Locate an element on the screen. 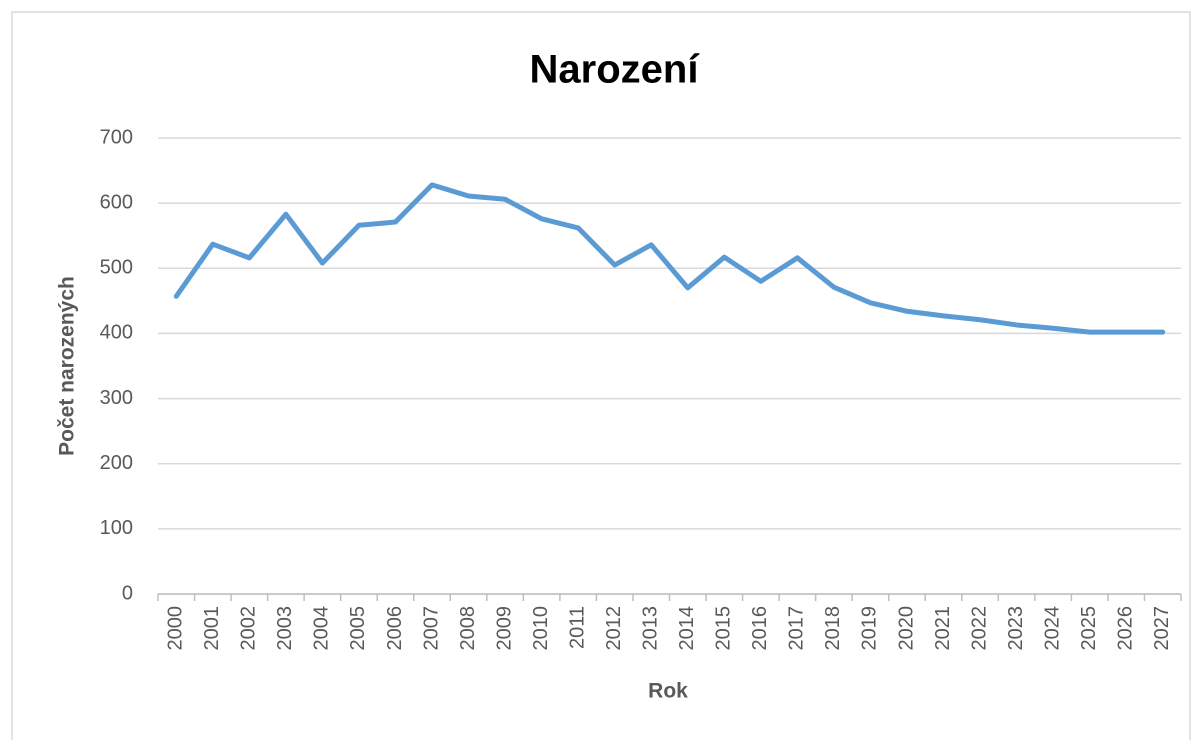 The width and height of the screenshot is (1202, 745). x-tick-label: 2022 is located at coordinates (979, 628).